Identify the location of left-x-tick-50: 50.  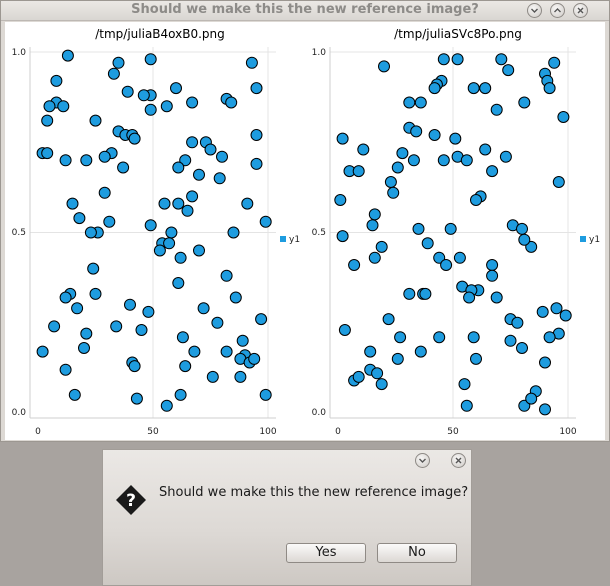
(153, 432).